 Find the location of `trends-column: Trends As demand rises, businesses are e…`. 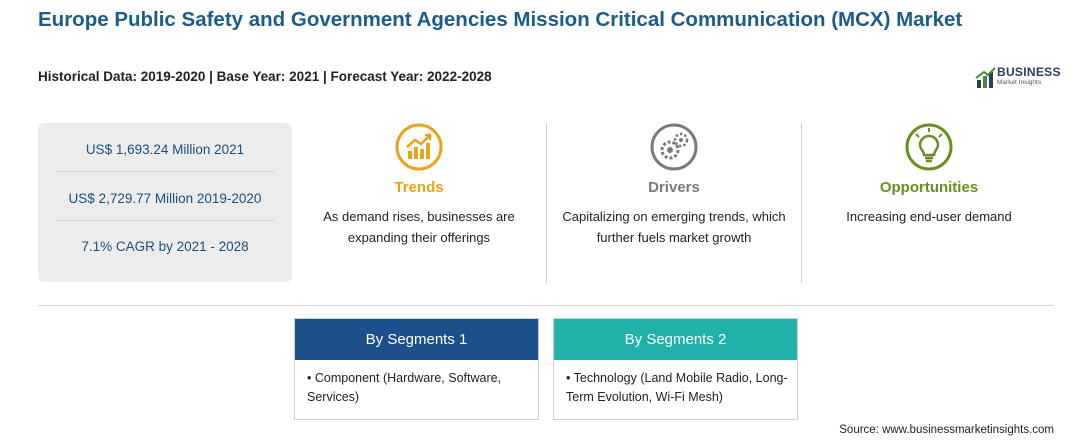

trends-column: Trends As demand rises, businesses are e… is located at coordinates (419, 203).